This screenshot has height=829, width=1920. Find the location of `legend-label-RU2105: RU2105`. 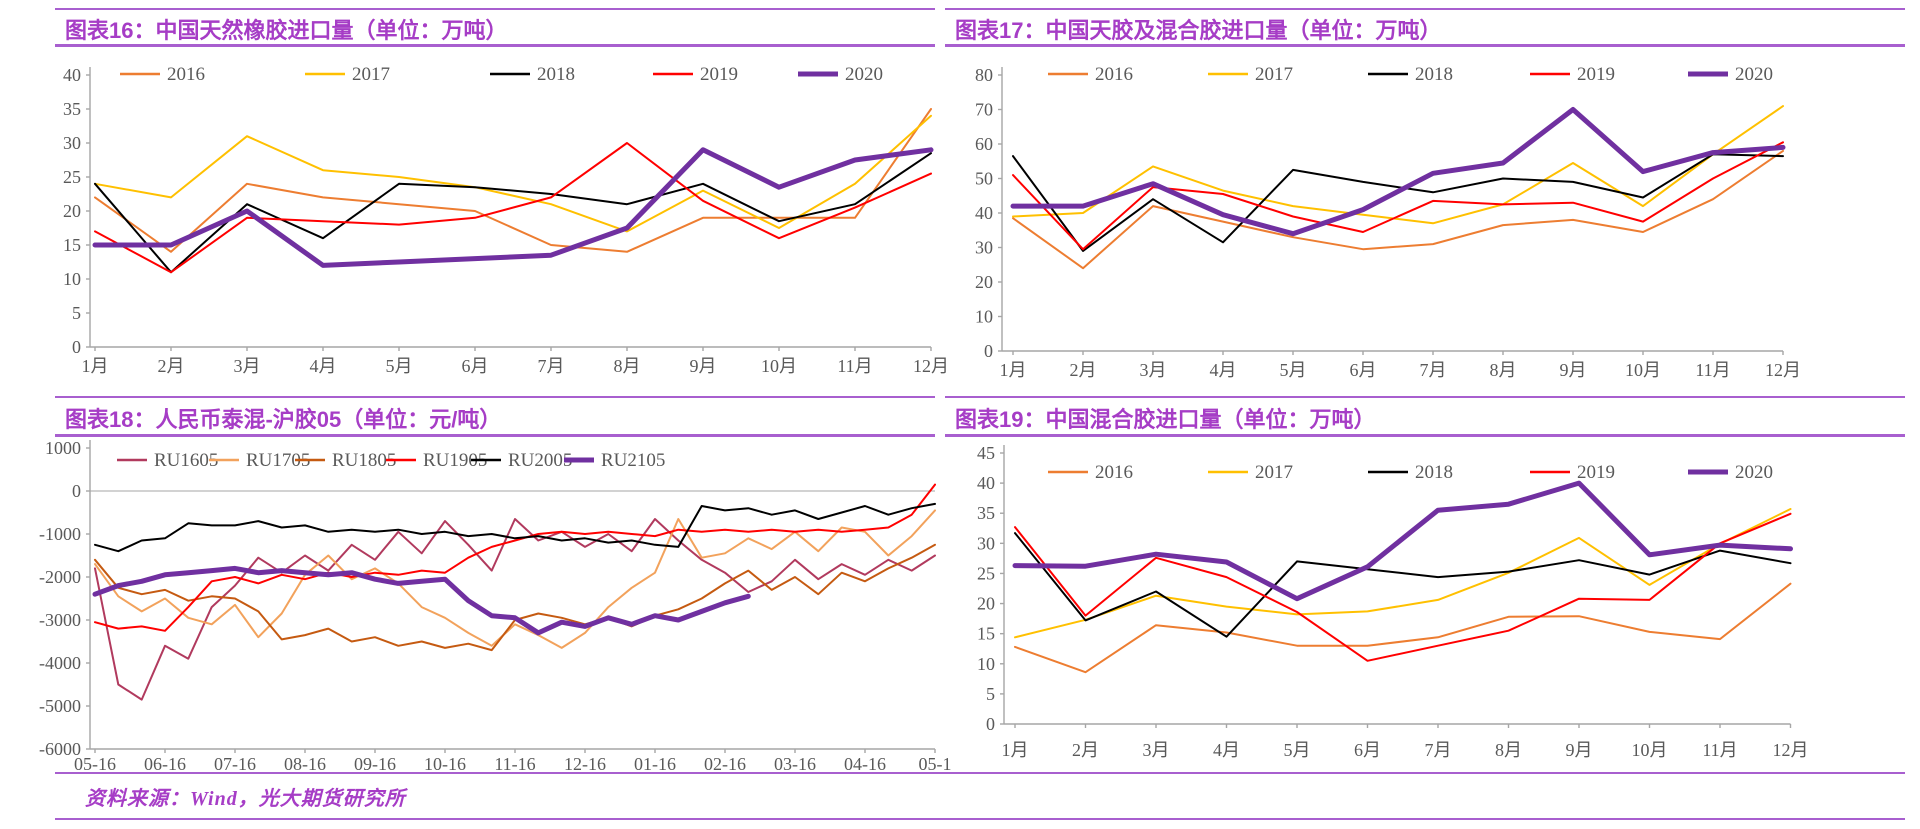

legend-label-RU2105: RU2105 is located at coordinates (633, 460).